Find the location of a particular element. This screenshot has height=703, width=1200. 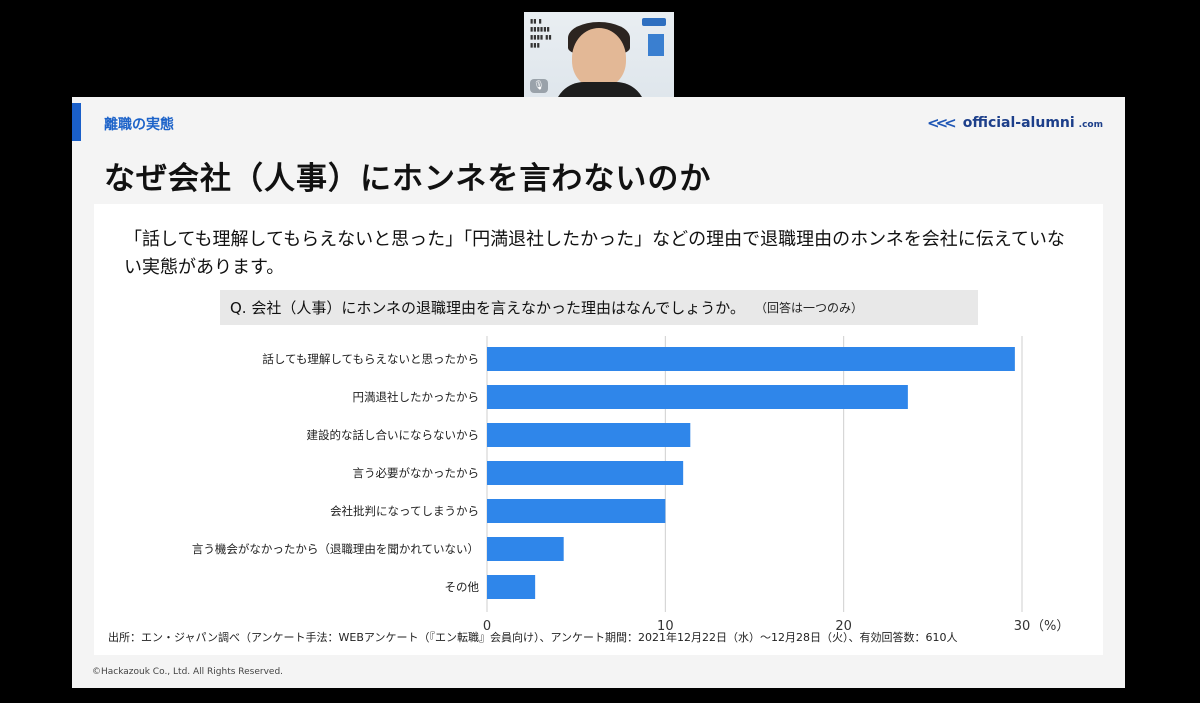

participant-body is located at coordinates (600, 89).